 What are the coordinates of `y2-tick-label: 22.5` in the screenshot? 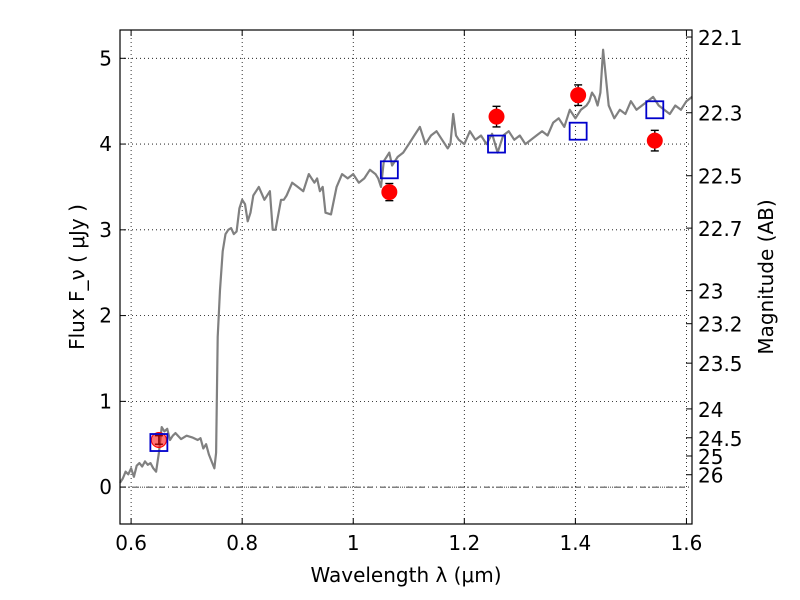 It's located at (720, 177).